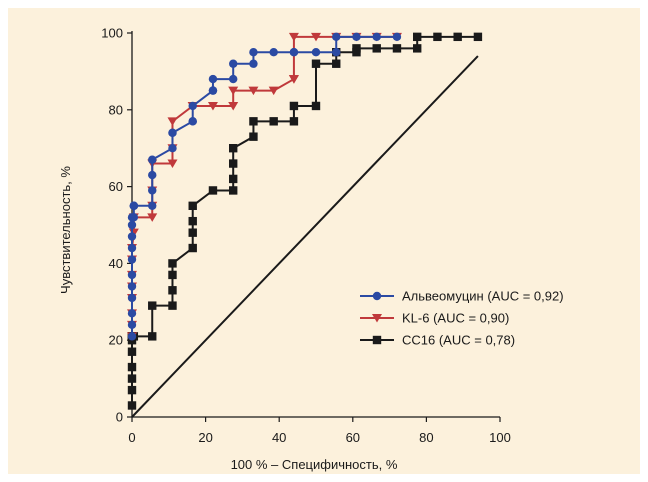 This screenshot has height=482, width=648. I want to click on legend-item: CC16 (AUC = 0,78), so click(437, 340).